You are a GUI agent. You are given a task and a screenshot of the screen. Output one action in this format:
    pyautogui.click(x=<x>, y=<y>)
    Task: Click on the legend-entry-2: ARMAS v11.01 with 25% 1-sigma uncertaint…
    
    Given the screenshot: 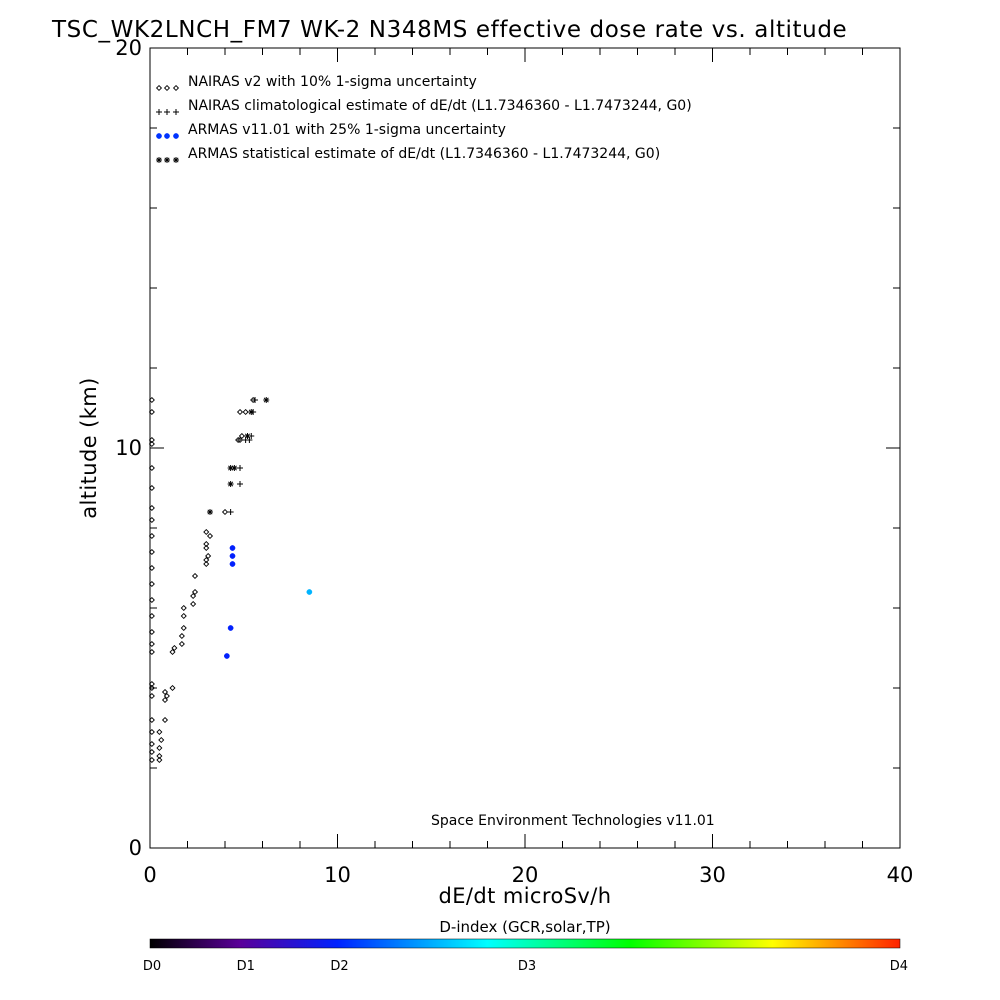 What is the action you would take?
    pyautogui.click(x=347, y=130)
    